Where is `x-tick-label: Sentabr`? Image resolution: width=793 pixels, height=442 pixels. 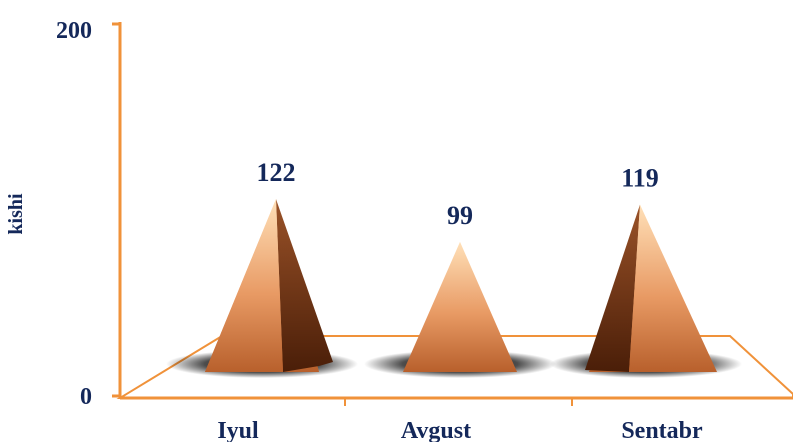 x-tick-label: Sentabr is located at coordinates (662, 430).